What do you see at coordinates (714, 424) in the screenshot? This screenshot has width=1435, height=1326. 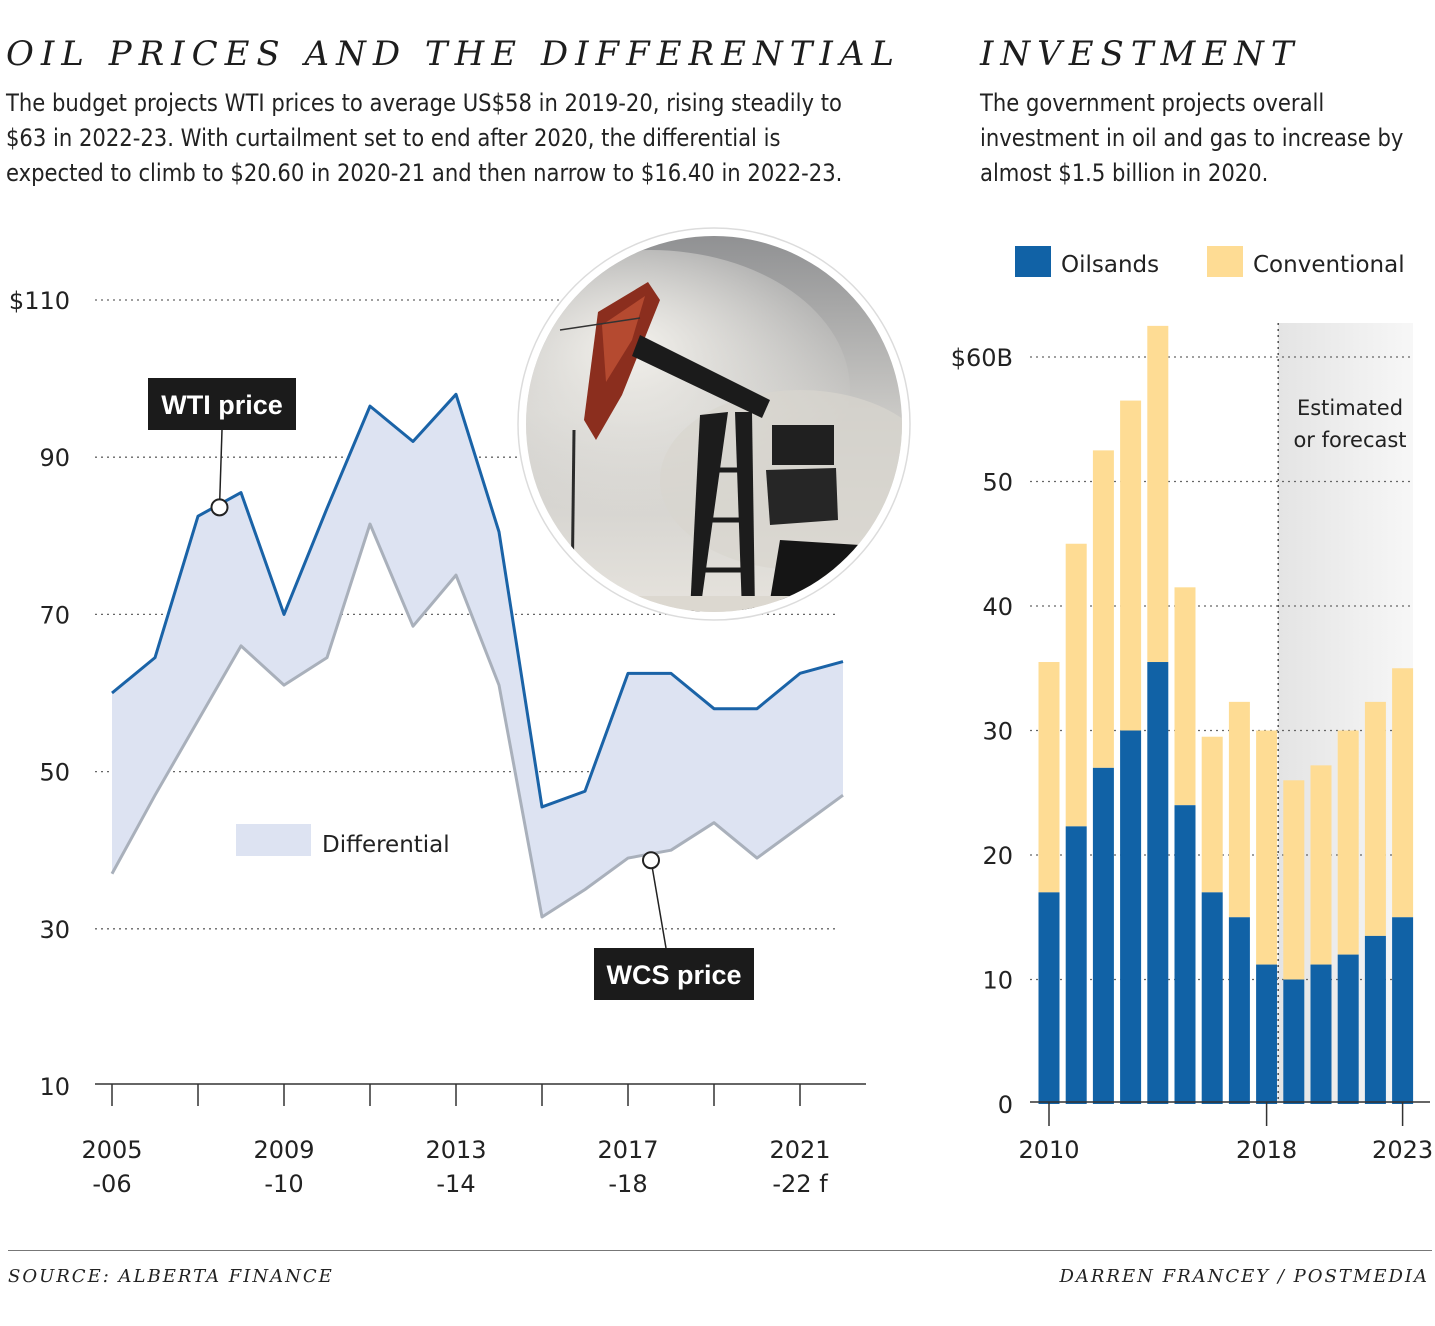 I see `oil-pumpjack-photo` at bounding box center [714, 424].